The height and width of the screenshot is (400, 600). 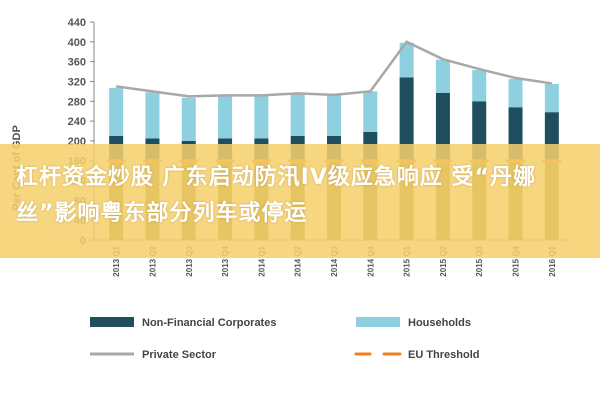 I want to click on x-tick-label: 2013 Q4, so click(x=225, y=260).